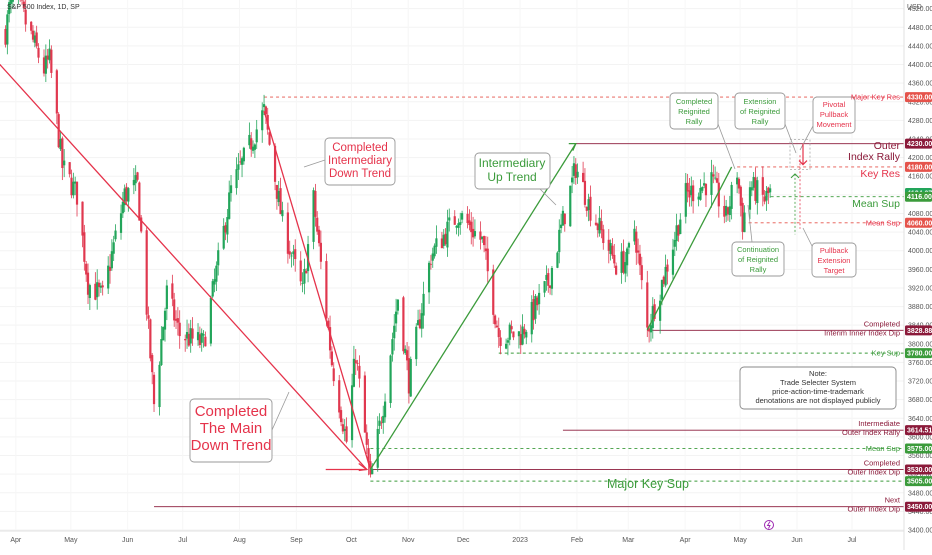 Image resolution: width=932 pixels, height=555 pixels. I want to click on label-next-outer-dip: Outer Index Dip, so click(873, 509).